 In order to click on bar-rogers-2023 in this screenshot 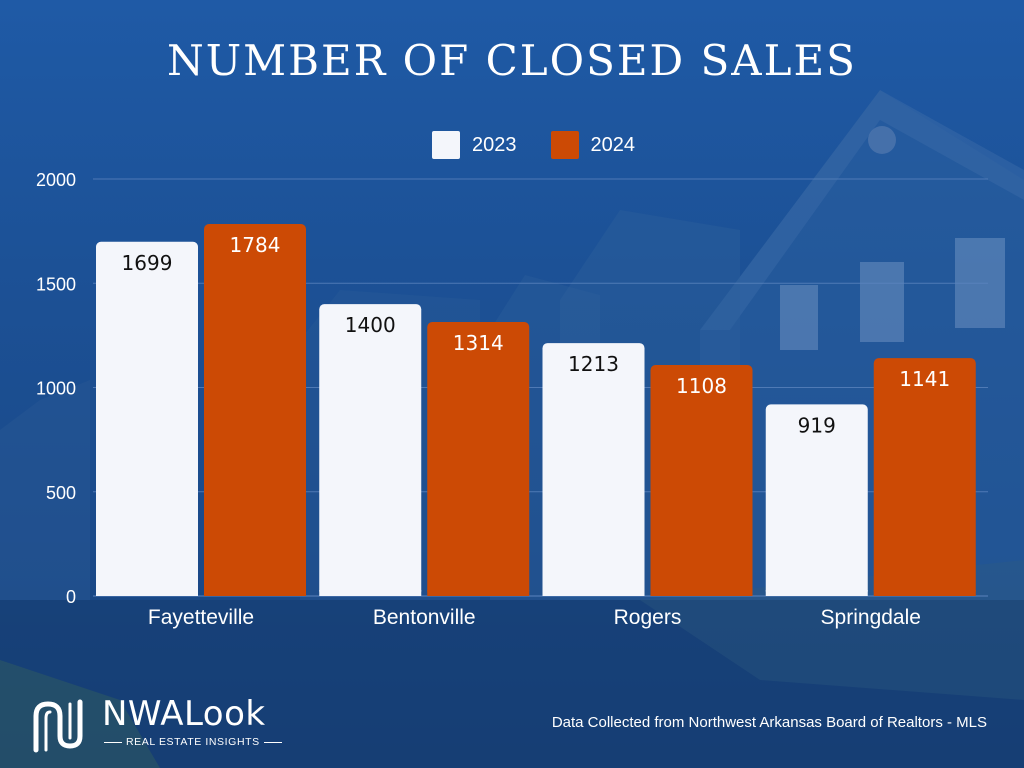, I will do `click(593, 469)`.